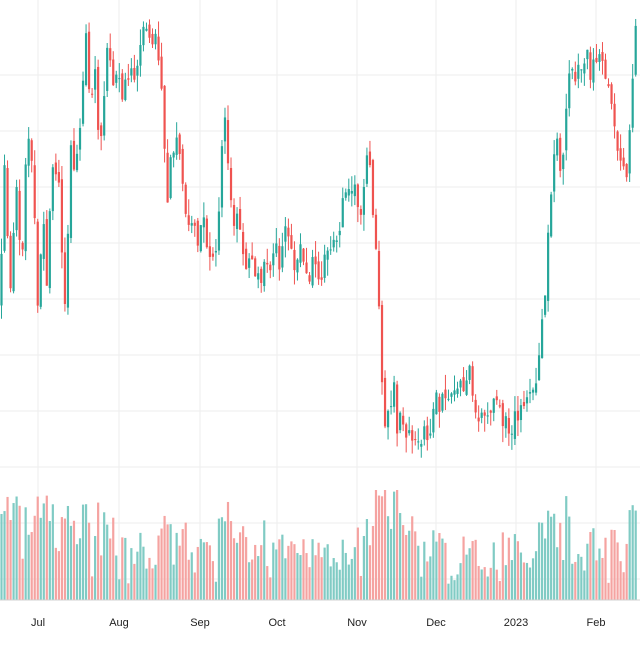 The height and width of the screenshot is (645, 640). I want to click on x-tick-label: Nov, so click(357, 623).